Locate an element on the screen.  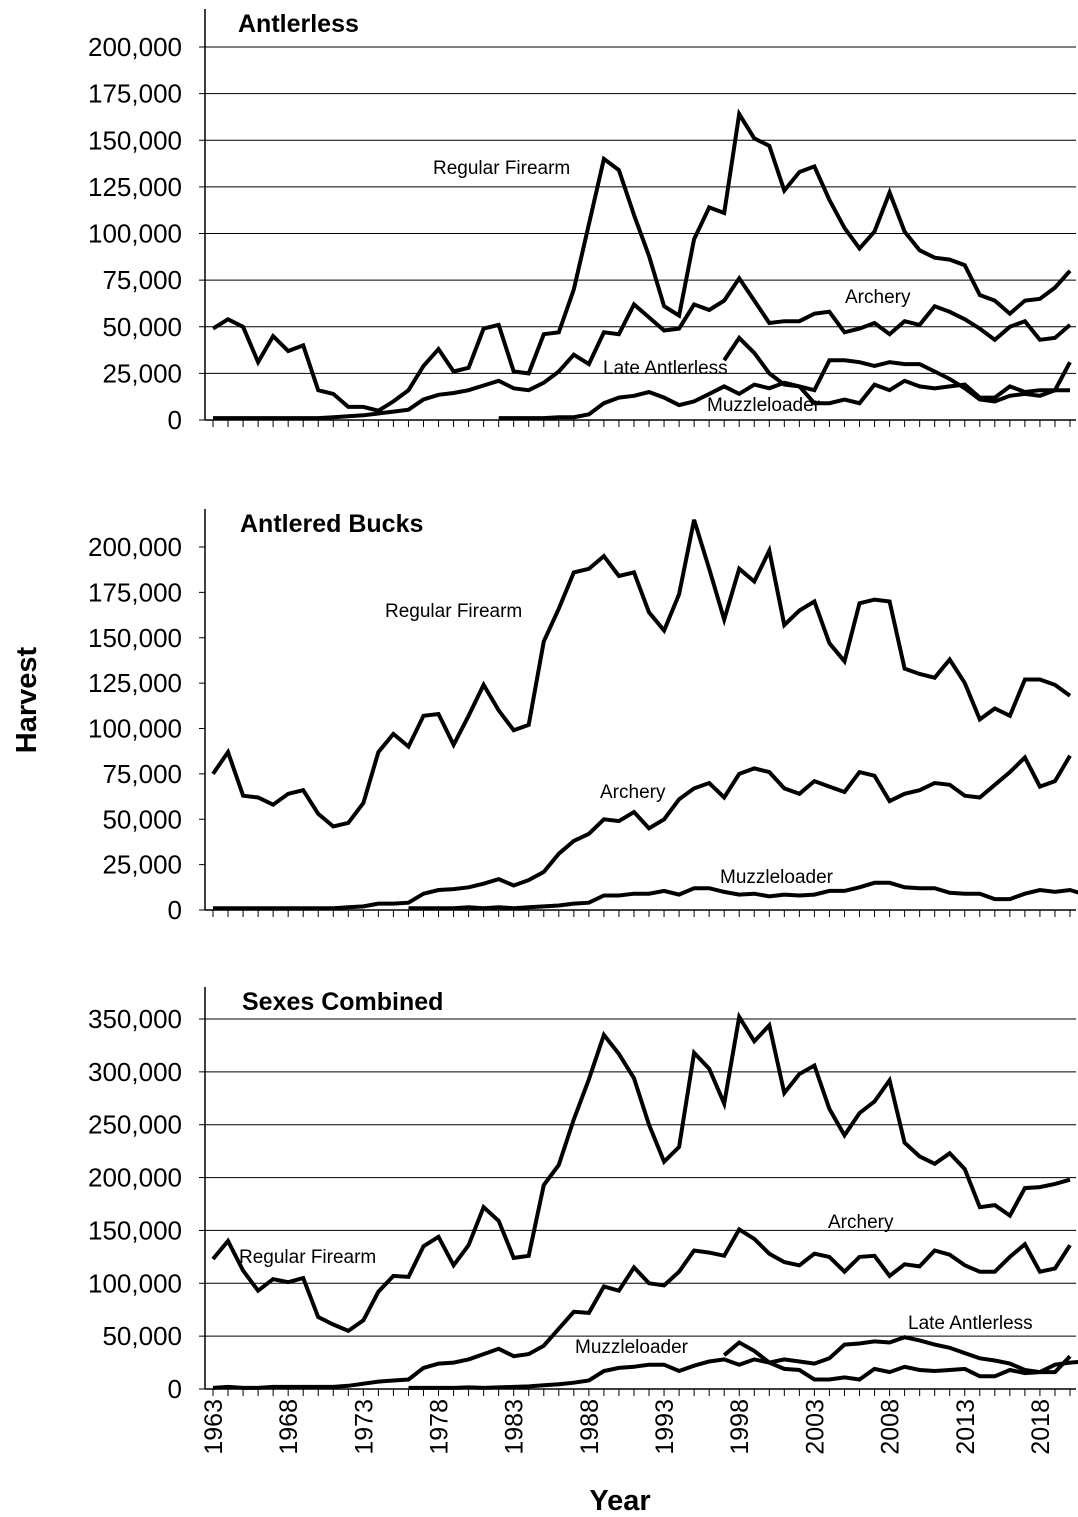
y-axis-title: Harvest is located at coordinates (27, 699).